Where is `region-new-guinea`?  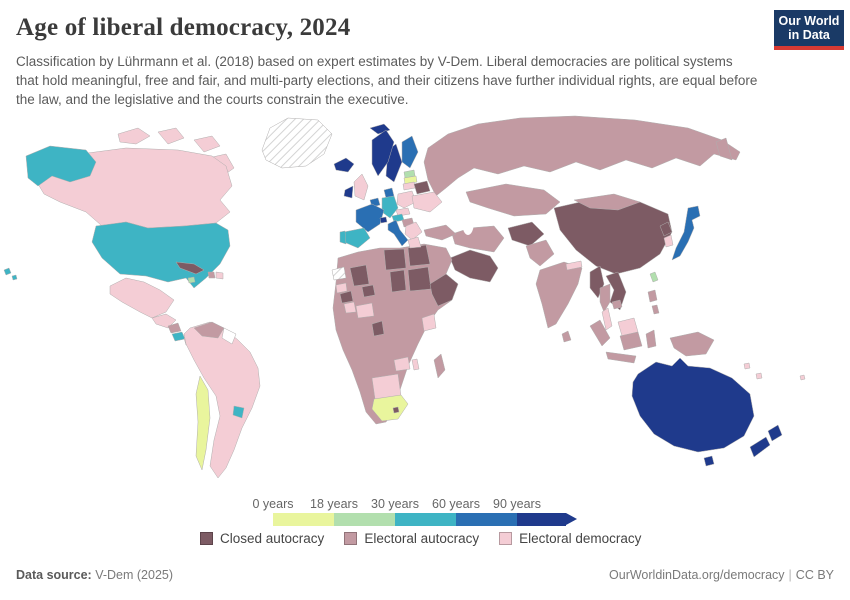
region-new-guinea is located at coordinates (692, 344).